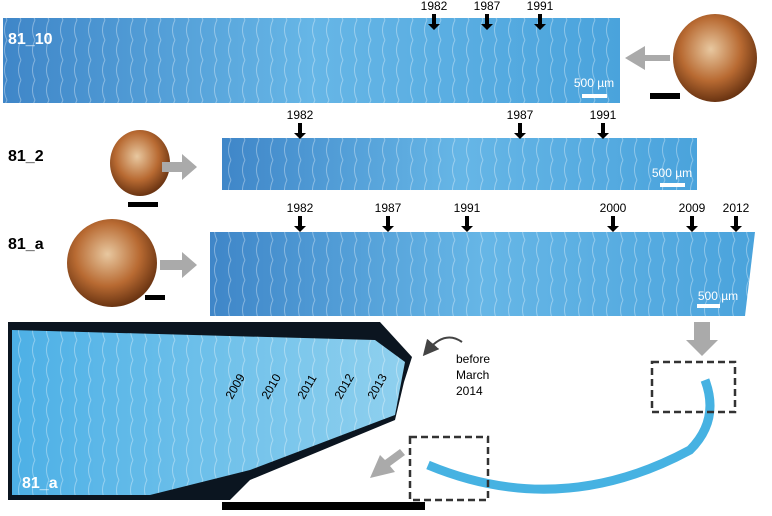 The image size is (772, 516). I want to click on specimen, so click(570, 436).